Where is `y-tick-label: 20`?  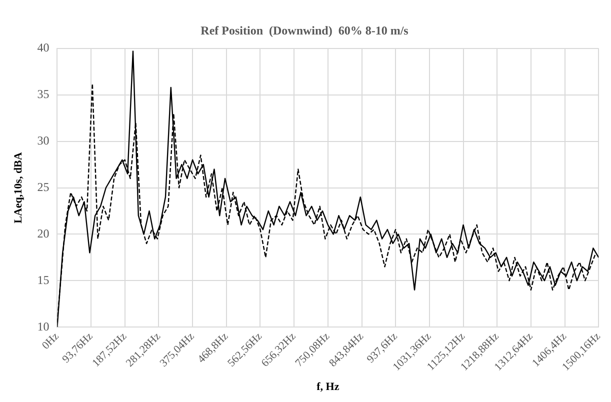
y-tick-label: 20 is located at coordinates (43, 233).